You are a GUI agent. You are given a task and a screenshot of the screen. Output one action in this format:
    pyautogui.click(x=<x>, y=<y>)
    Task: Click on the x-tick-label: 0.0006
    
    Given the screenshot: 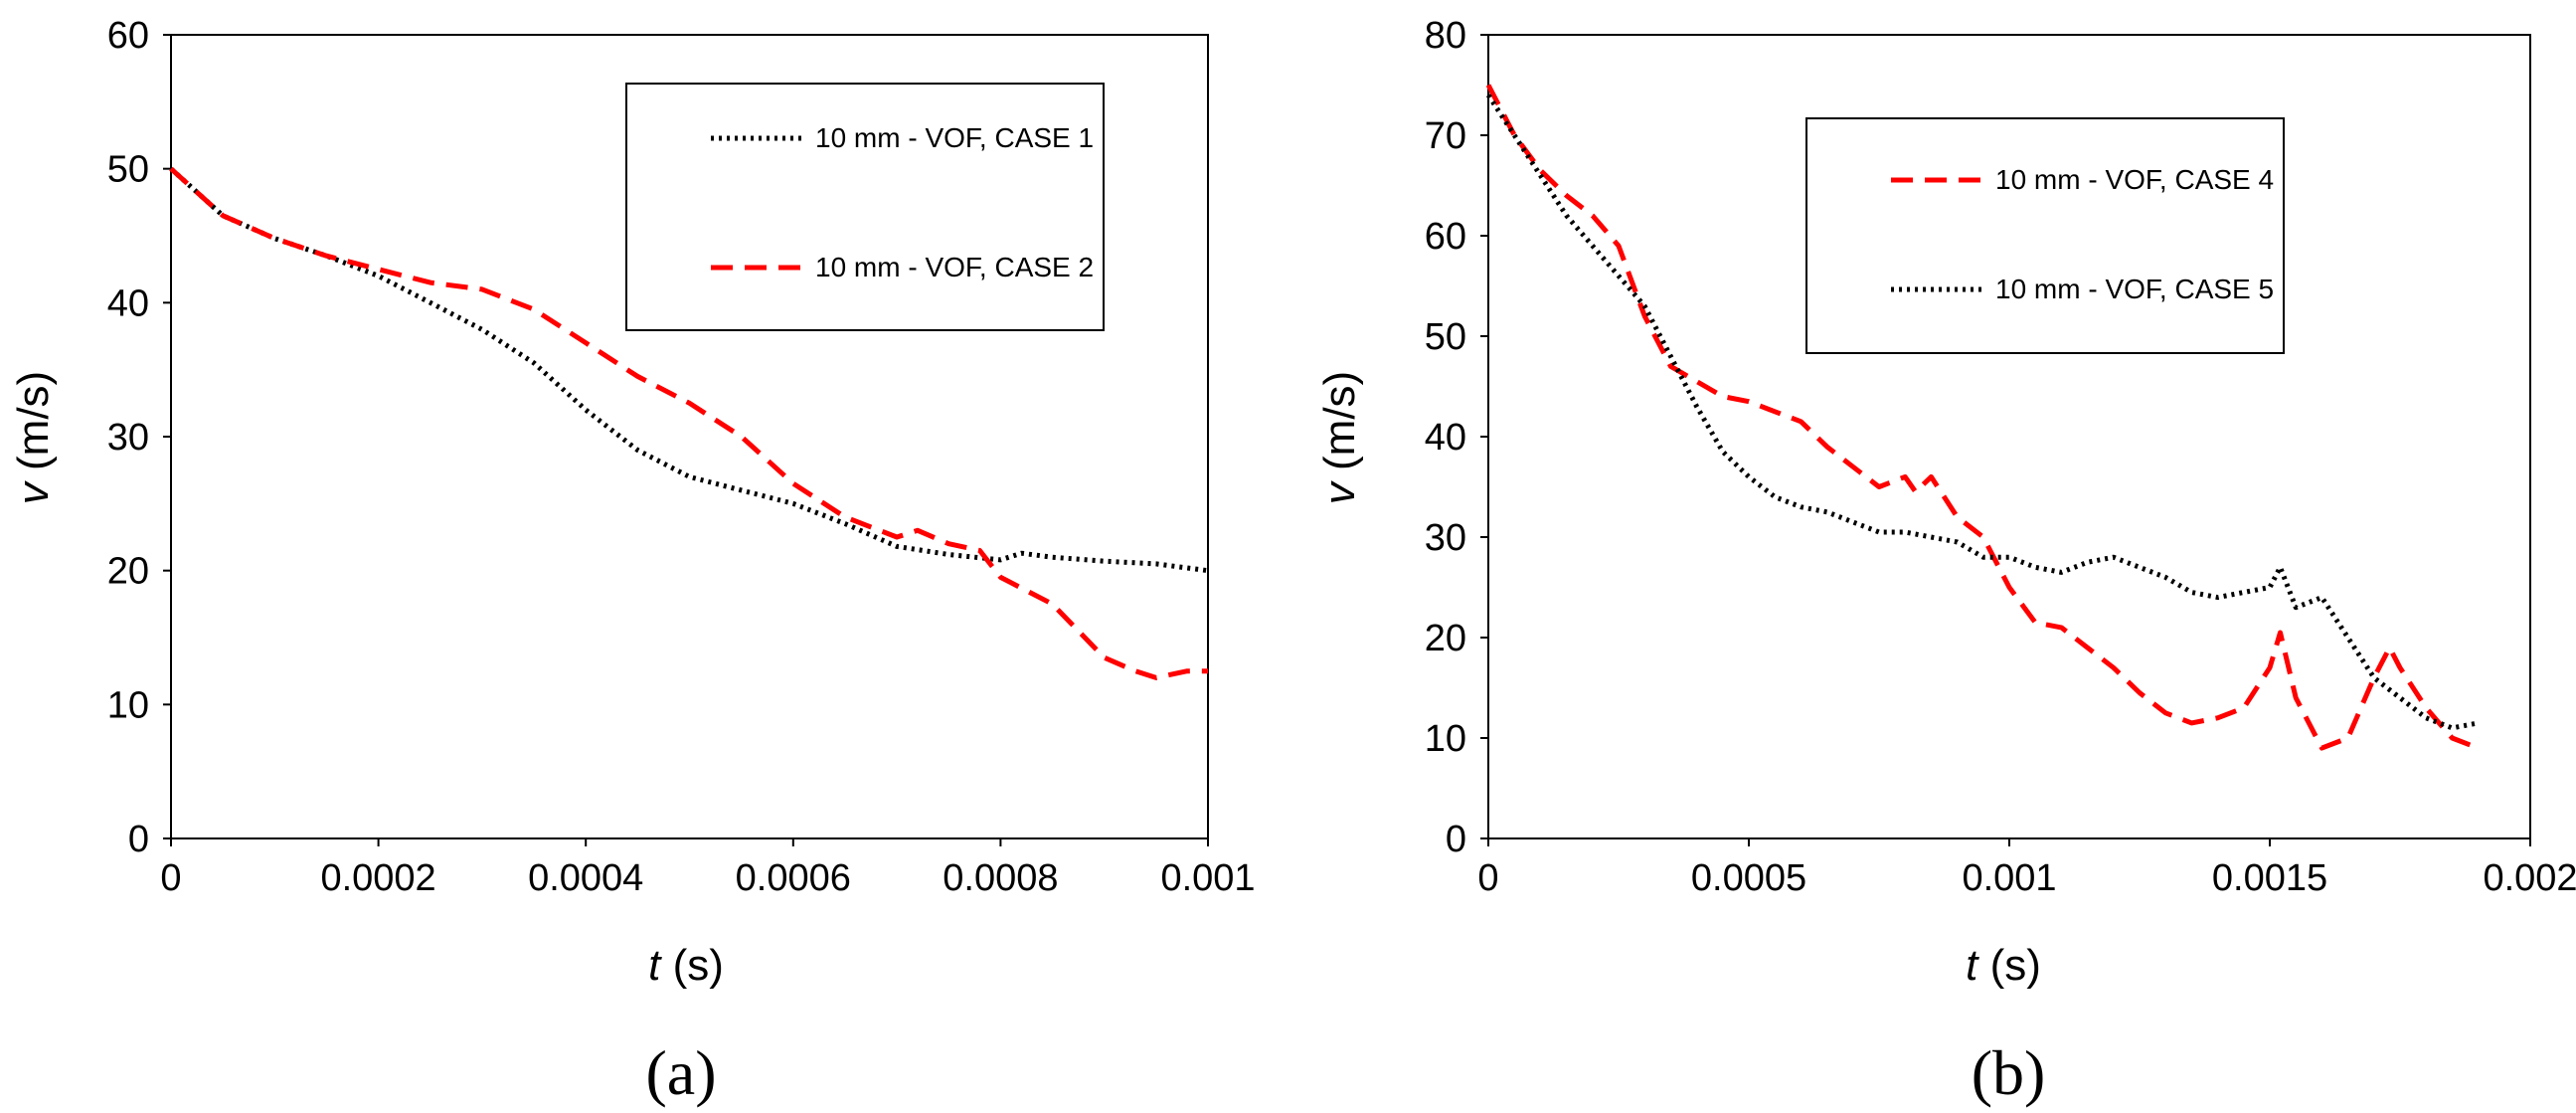 What is the action you would take?
    pyautogui.click(x=793, y=878)
    